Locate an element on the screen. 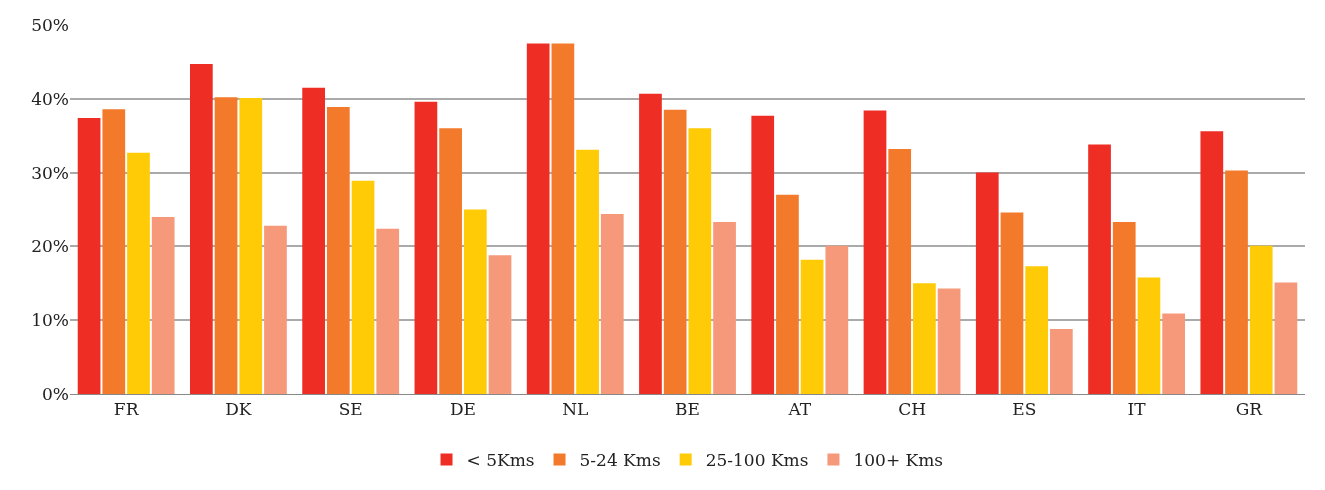  x-tick-label: SE is located at coordinates (350, 409).